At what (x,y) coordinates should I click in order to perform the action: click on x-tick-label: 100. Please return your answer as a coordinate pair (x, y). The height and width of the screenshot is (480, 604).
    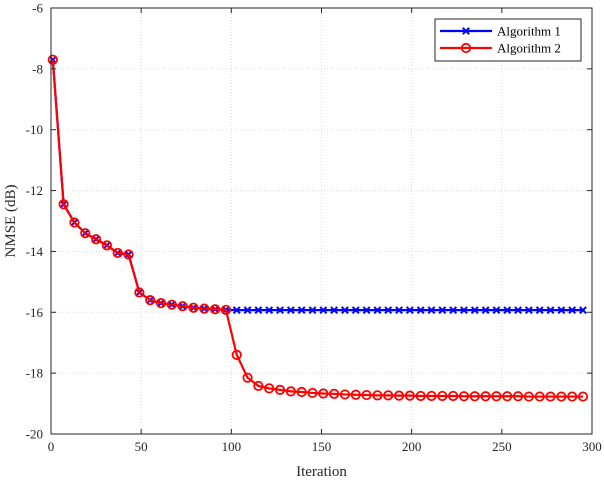
    Looking at the image, I should click on (232, 446).